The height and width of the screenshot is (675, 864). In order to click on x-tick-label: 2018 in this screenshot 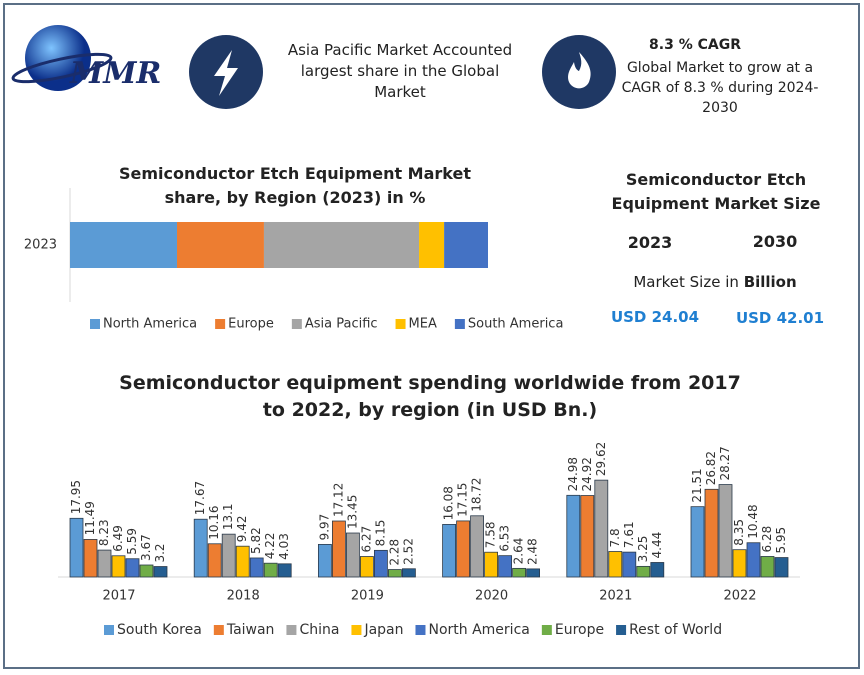, I will do `click(243, 596)`.